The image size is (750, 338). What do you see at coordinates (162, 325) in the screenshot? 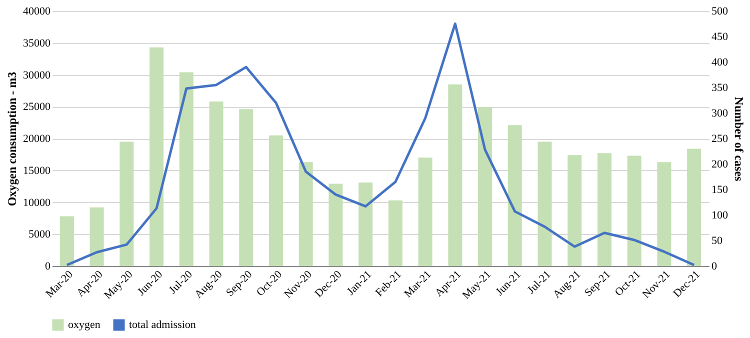
I see `legend-label: total admission` at bounding box center [162, 325].